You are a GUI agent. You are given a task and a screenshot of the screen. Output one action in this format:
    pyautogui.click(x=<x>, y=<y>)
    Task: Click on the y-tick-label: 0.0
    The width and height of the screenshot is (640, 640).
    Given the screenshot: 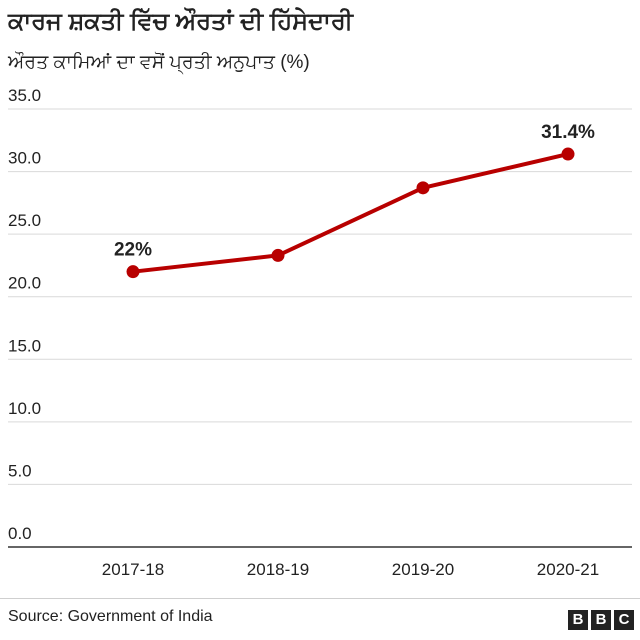 What is the action you would take?
    pyautogui.click(x=20, y=533)
    